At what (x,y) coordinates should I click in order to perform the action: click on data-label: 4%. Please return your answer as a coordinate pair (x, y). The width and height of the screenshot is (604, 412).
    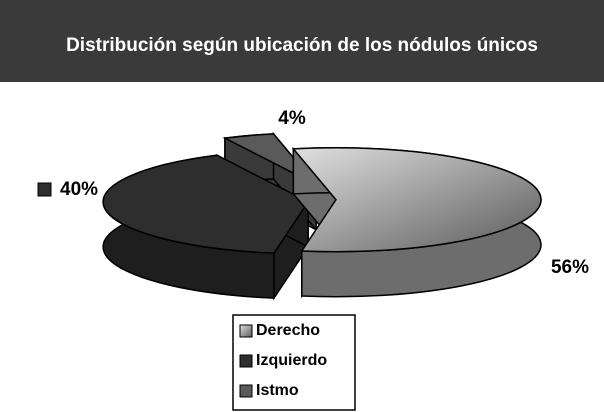
    Looking at the image, I should click on (292, 118).